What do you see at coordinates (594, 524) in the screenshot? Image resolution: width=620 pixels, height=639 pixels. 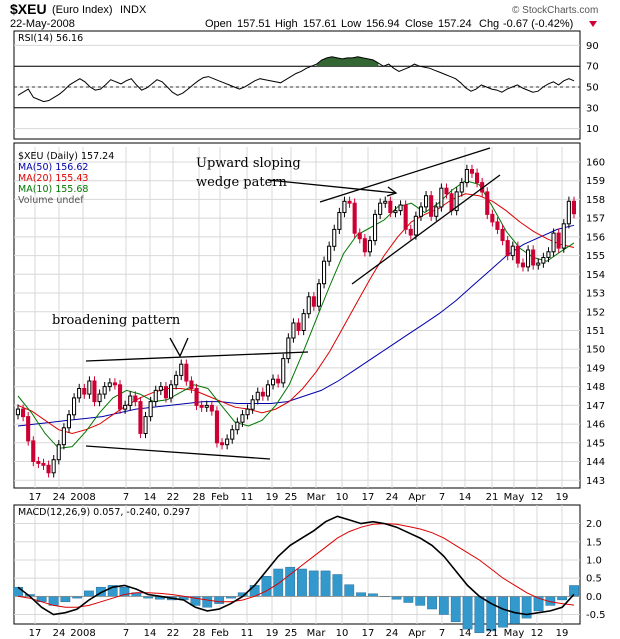 I see `macd-tick-label: 2.0` at bounding box center [594, 524].